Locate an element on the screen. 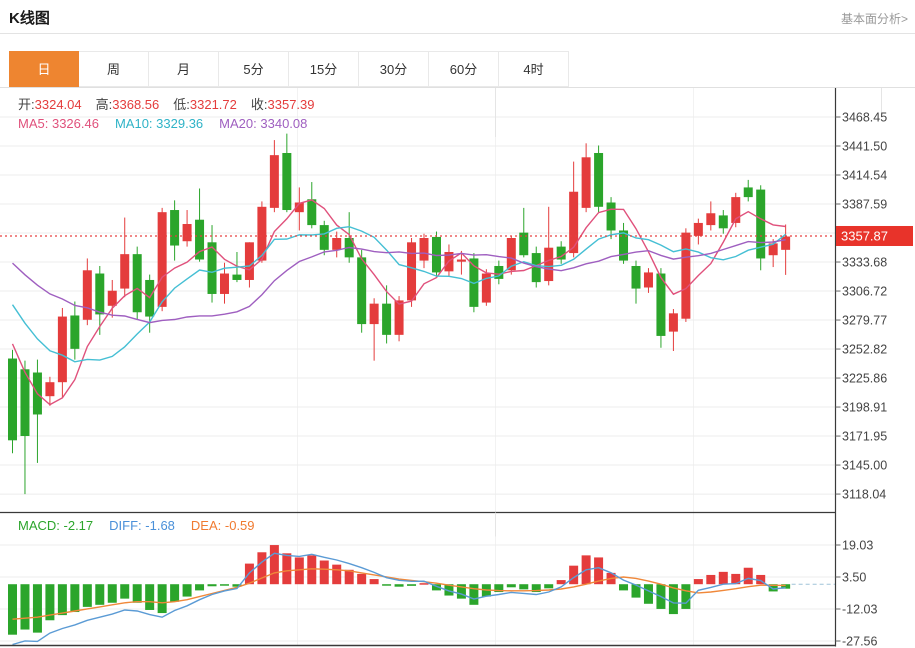  high-label: 高: is located at coordinates (104, 104).